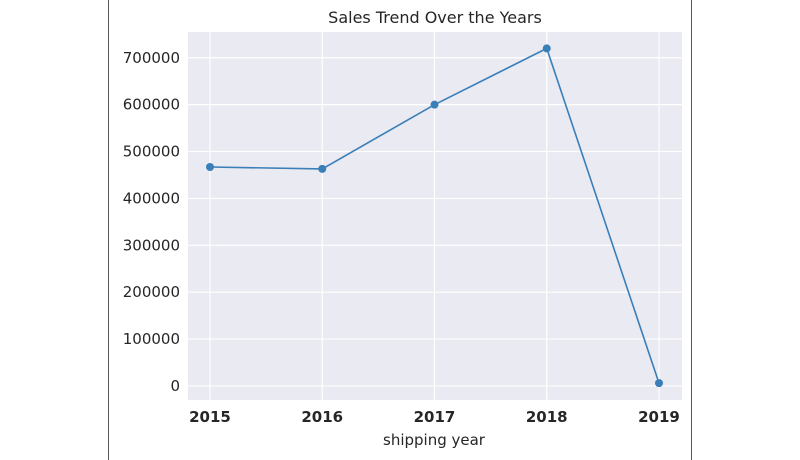 This screenshot has height=460, width=800. I want to click on x-tick-label: 2017, so click(435, 417).